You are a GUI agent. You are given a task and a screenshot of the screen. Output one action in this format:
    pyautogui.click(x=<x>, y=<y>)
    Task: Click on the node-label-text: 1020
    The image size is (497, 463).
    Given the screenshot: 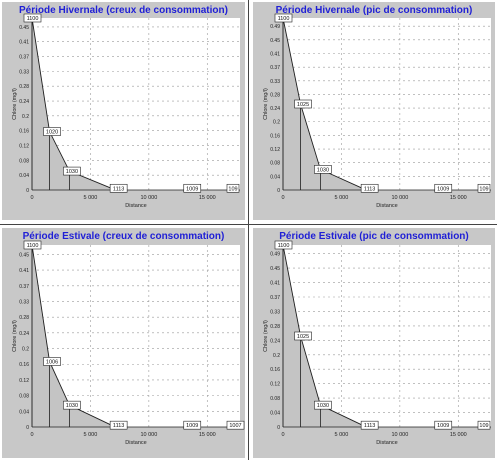 What is the action you would take?
    pyautogui.click(x=52, y=133)
    